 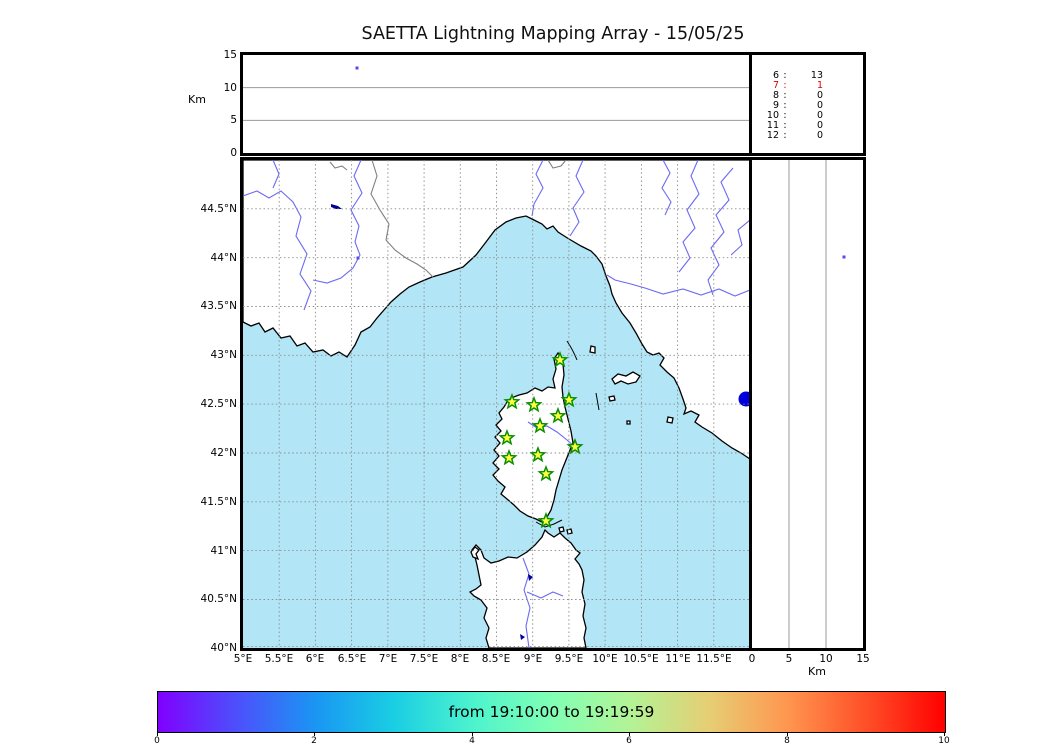 I want to click on colorbar-label: from 19:10:00 to 19:19:59, so click(x=551, y=712).